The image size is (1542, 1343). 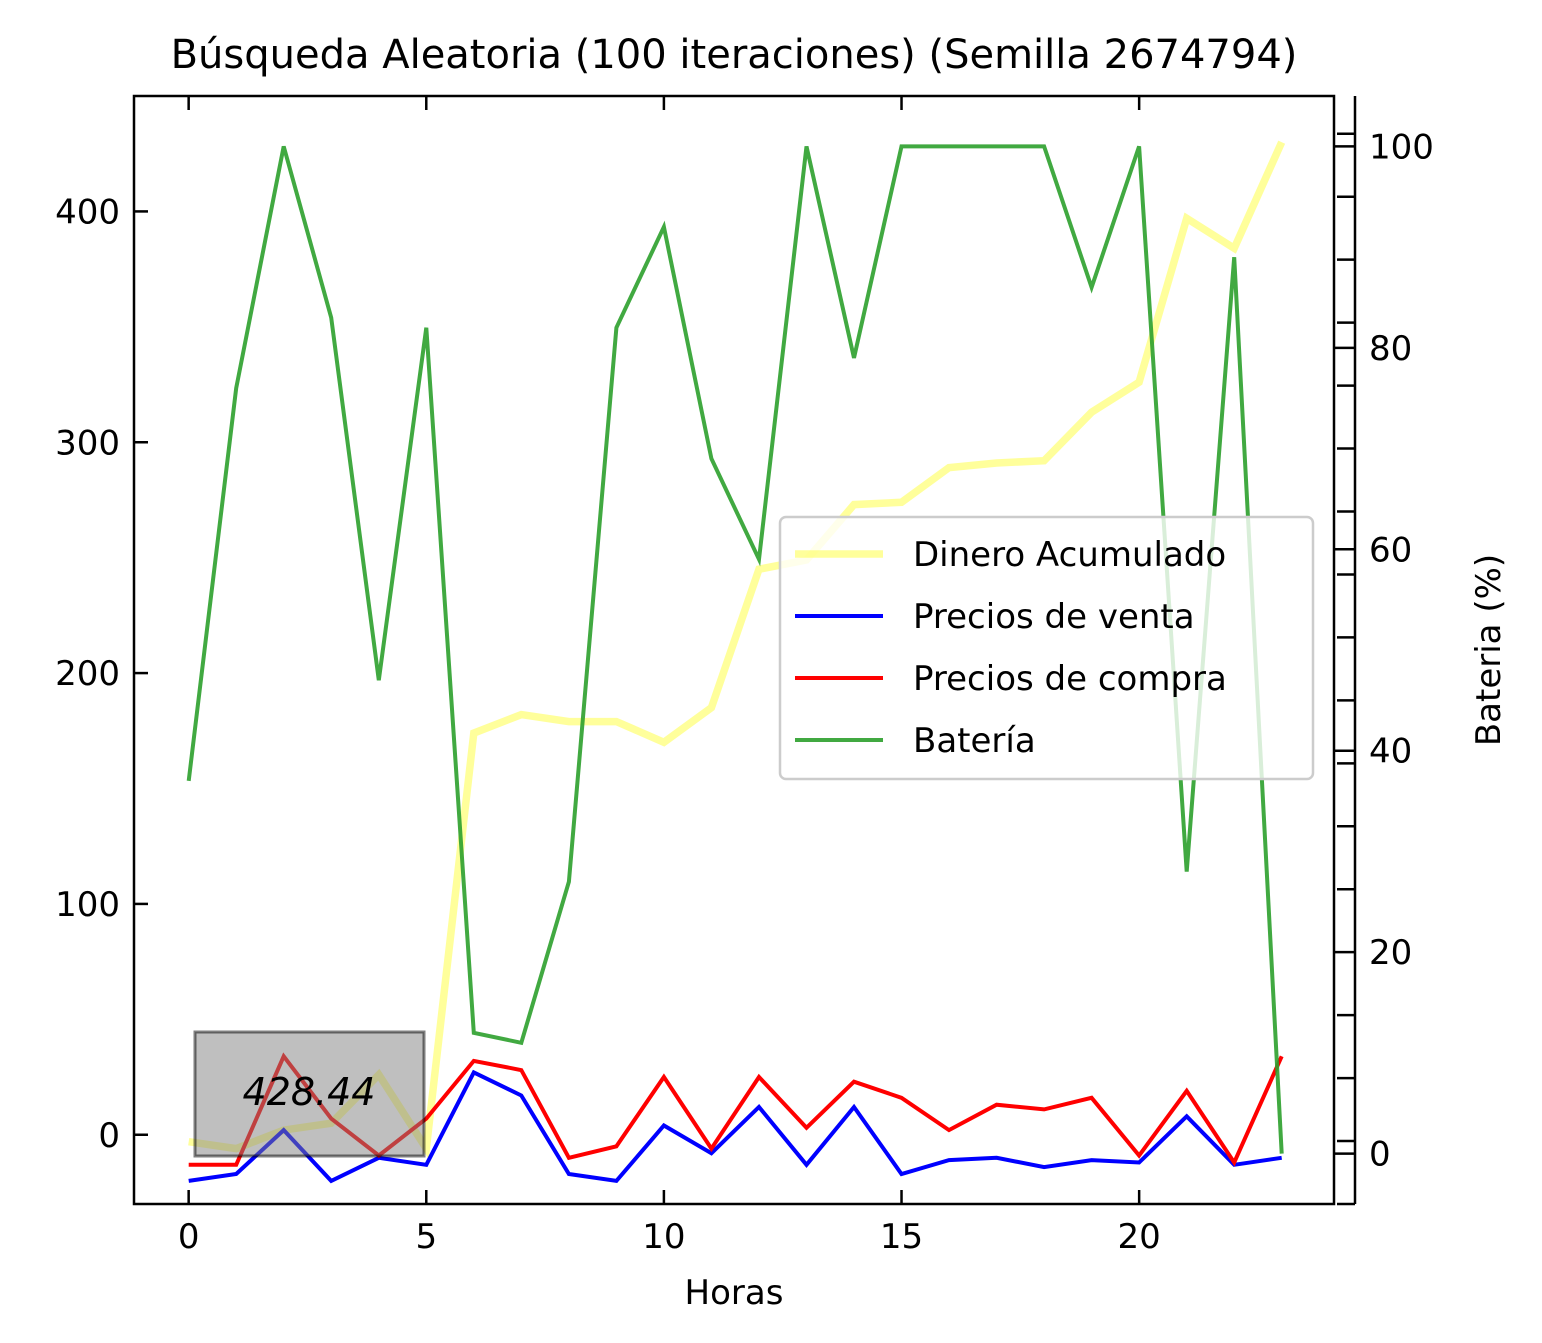 I want to click on legend-label-precios-de-compra: Precios de compra, so click(x=1070, y=679).